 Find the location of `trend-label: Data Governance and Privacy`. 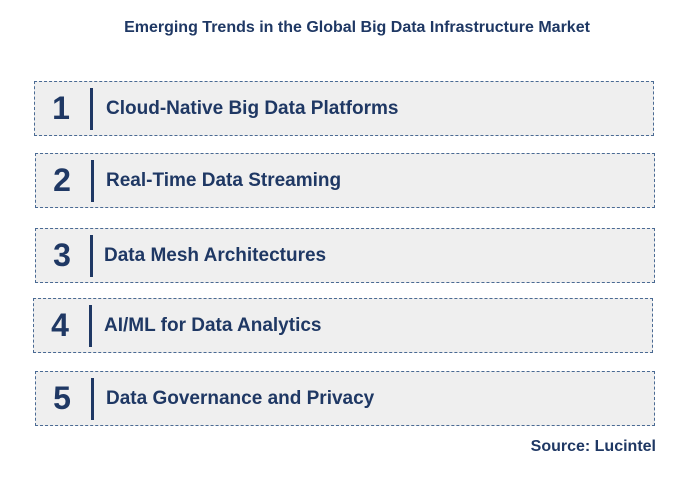

trend-label: Data Governance and Privacy is located at coordinates (240, 398).